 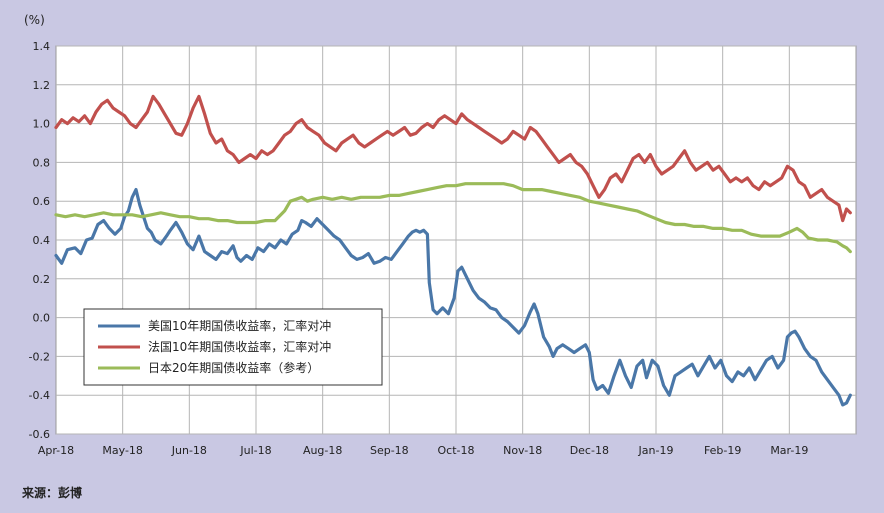 I want to click on y-tick-label: 0.2, so click(x=42, y=279).